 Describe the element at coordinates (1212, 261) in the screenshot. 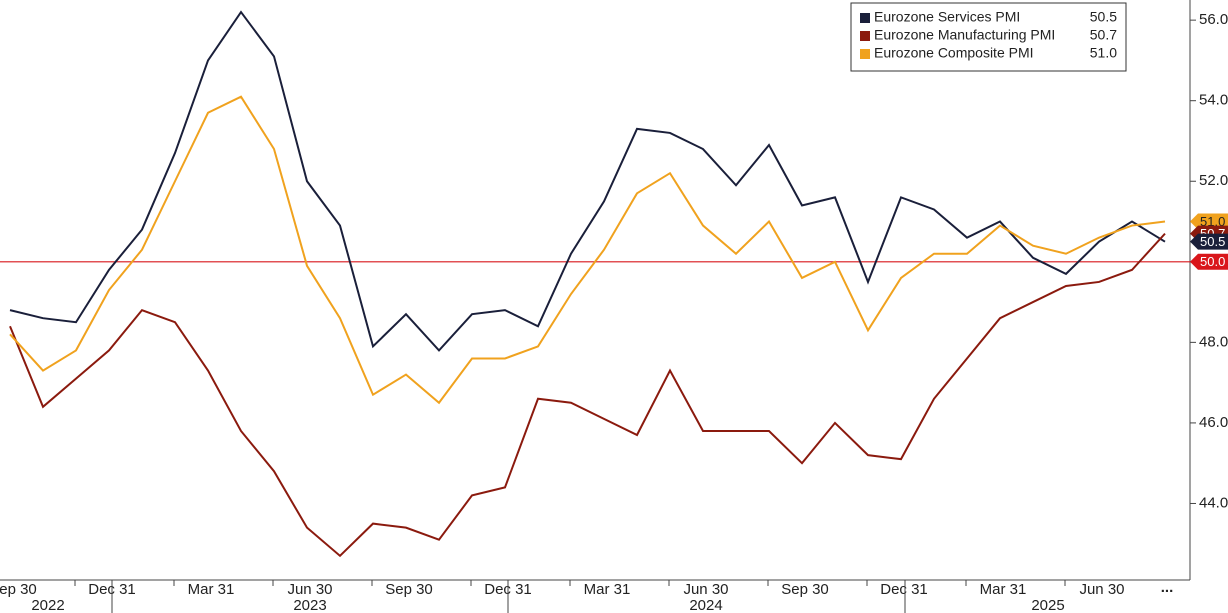

I see `value-tag-label: 50.0` at that location.